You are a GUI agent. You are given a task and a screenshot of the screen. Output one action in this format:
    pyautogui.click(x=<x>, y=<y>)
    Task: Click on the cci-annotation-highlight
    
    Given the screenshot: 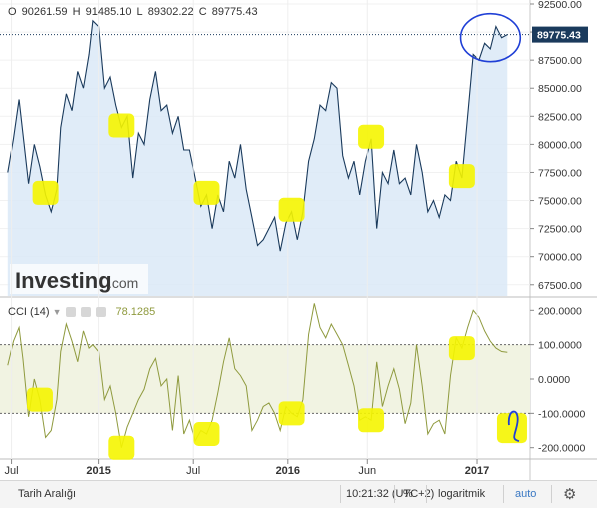 What is the action you would take?
    pyautogui.click(x=511, y=428)
    